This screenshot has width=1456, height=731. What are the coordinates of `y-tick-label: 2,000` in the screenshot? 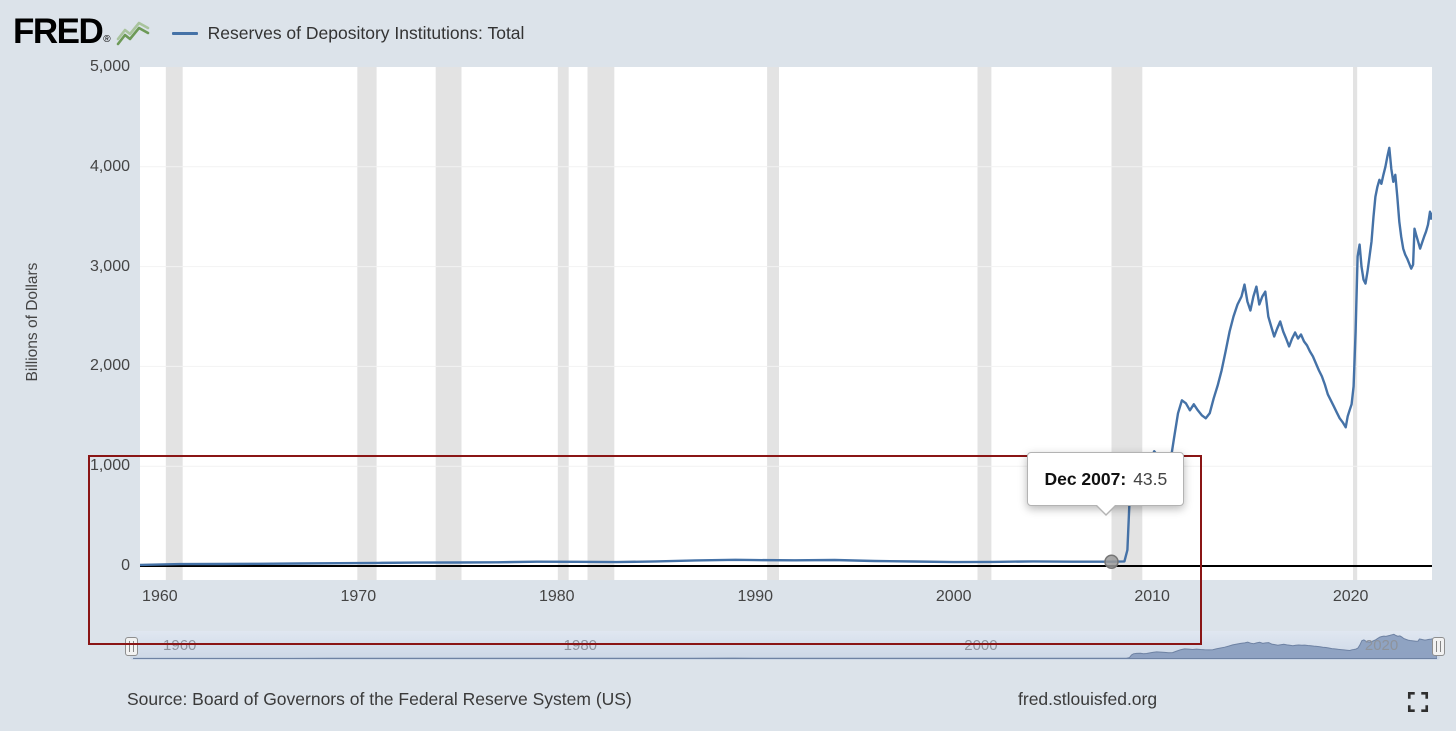 It's located at (109, 366).